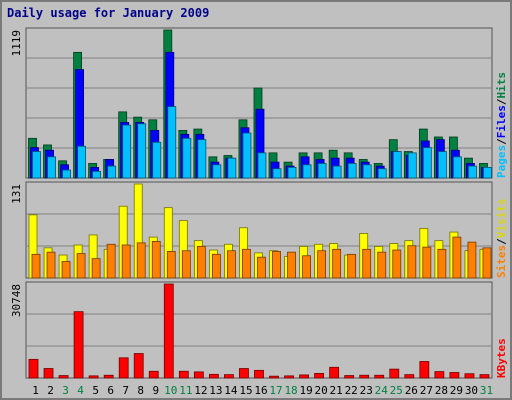 Image resolution: width=512 pixels, height=400 pixels. What do you see at coordinates (50, 390) in the screenshot?
I see `x-tick-label-day-2: 2` at bounding box center [50, 390].